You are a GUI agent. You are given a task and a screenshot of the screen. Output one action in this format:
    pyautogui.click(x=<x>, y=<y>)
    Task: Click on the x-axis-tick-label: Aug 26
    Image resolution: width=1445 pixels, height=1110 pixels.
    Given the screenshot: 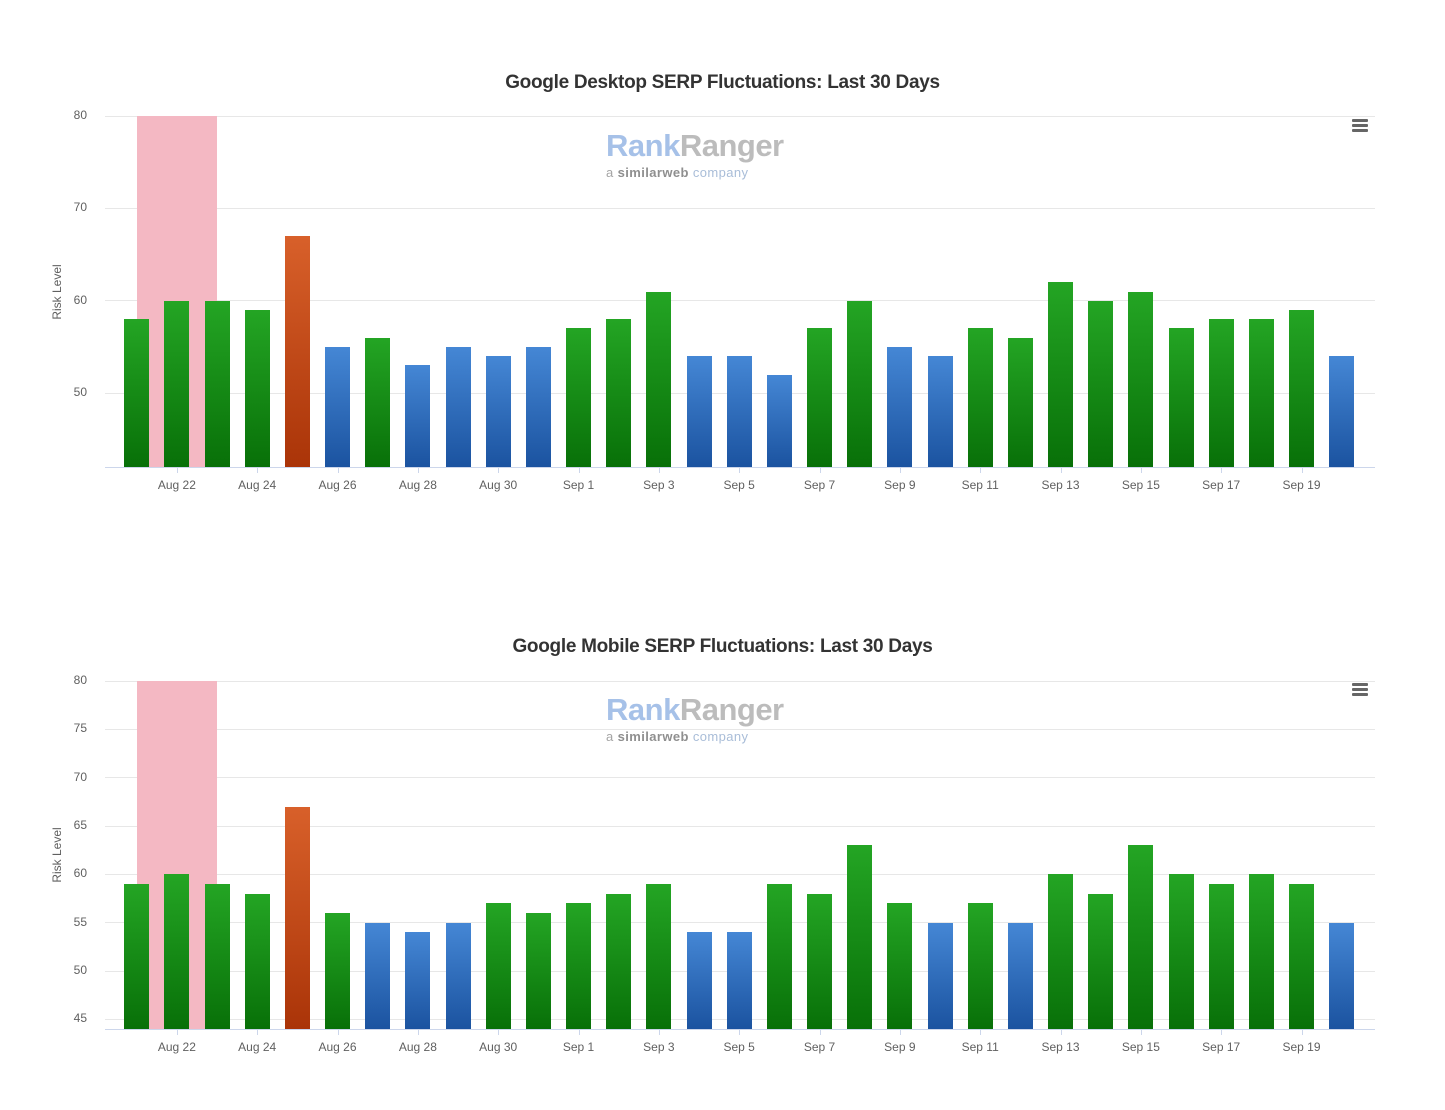 What is the action you would take?
    pyautogui.click(x=337, y=1047)
    